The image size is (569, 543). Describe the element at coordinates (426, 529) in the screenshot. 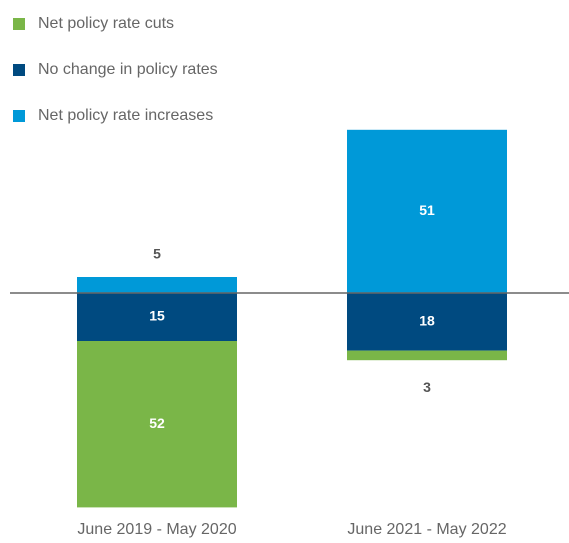

I see `category-label: June 2021 - May 2022` at that location.